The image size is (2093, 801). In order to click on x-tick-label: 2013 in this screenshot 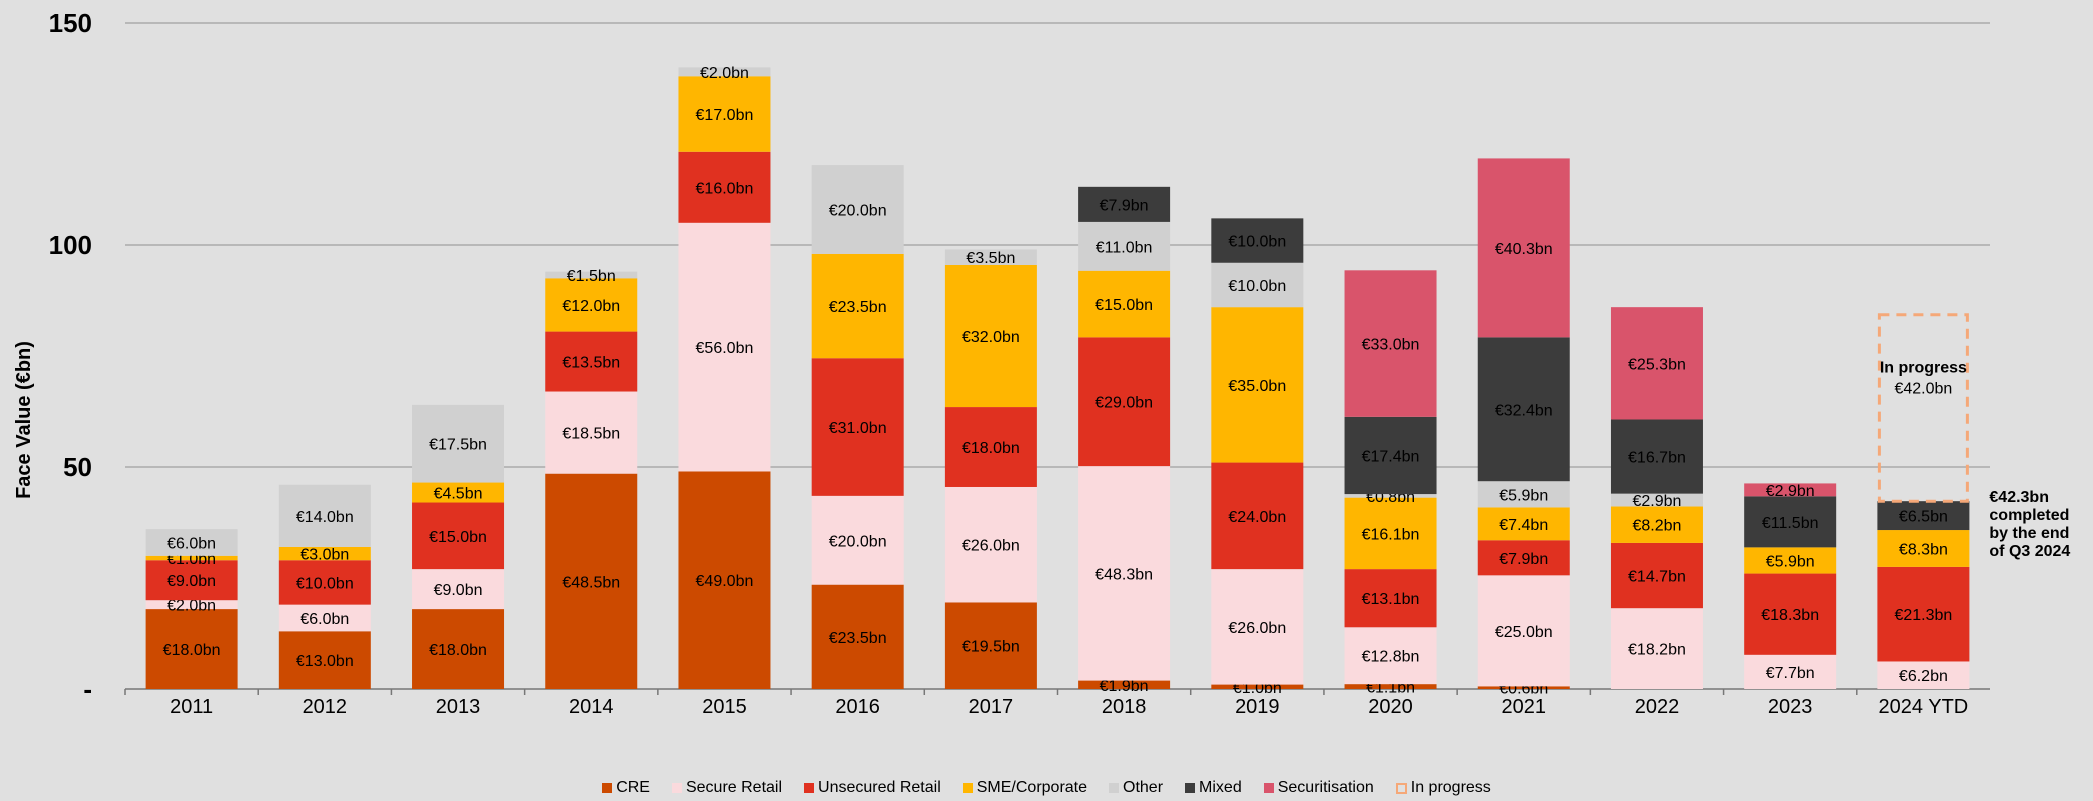, I will do `click(458, 707)`.